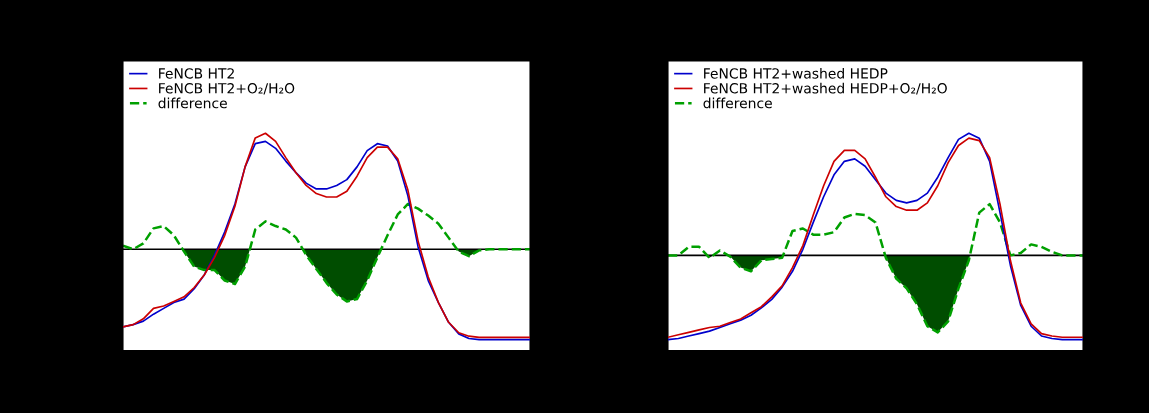 The height and width of the screenshot is (413, 1149). I want to click on legend-label: FeNCB HT2+washed HEDP, so click(796, 73).